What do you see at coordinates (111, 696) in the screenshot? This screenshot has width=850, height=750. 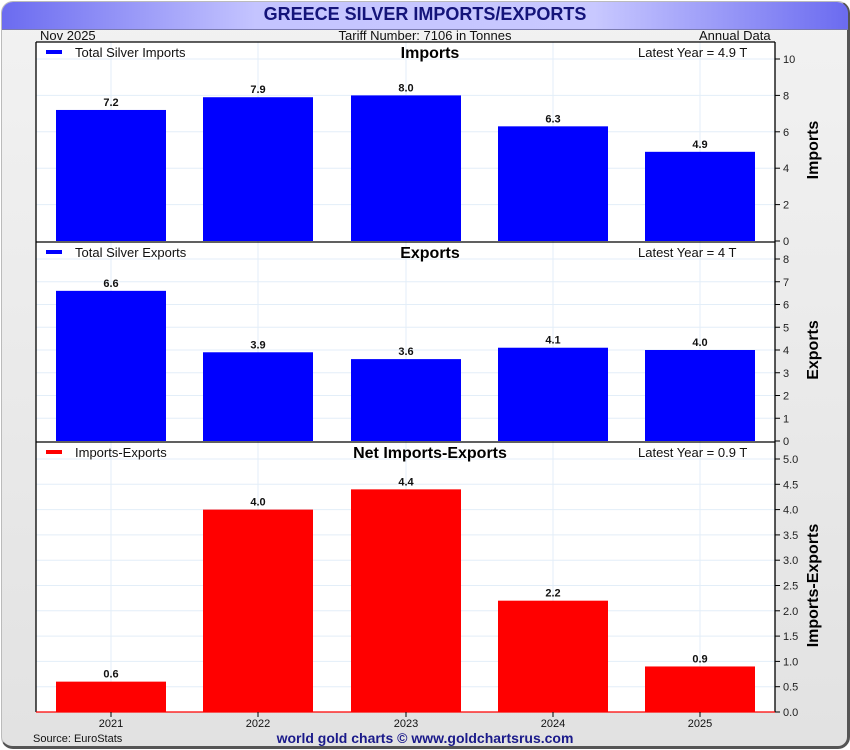 I see `bar-net-2021` at bounding box center [111, 696].